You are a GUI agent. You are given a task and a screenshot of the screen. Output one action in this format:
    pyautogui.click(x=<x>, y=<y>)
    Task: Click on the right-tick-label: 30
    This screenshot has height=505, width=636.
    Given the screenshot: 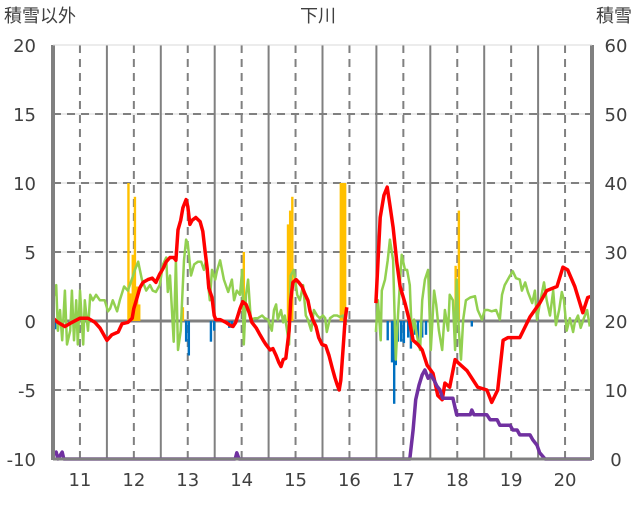 What is the action you would take?
    pyautogui.click(x=616, y=253)
    